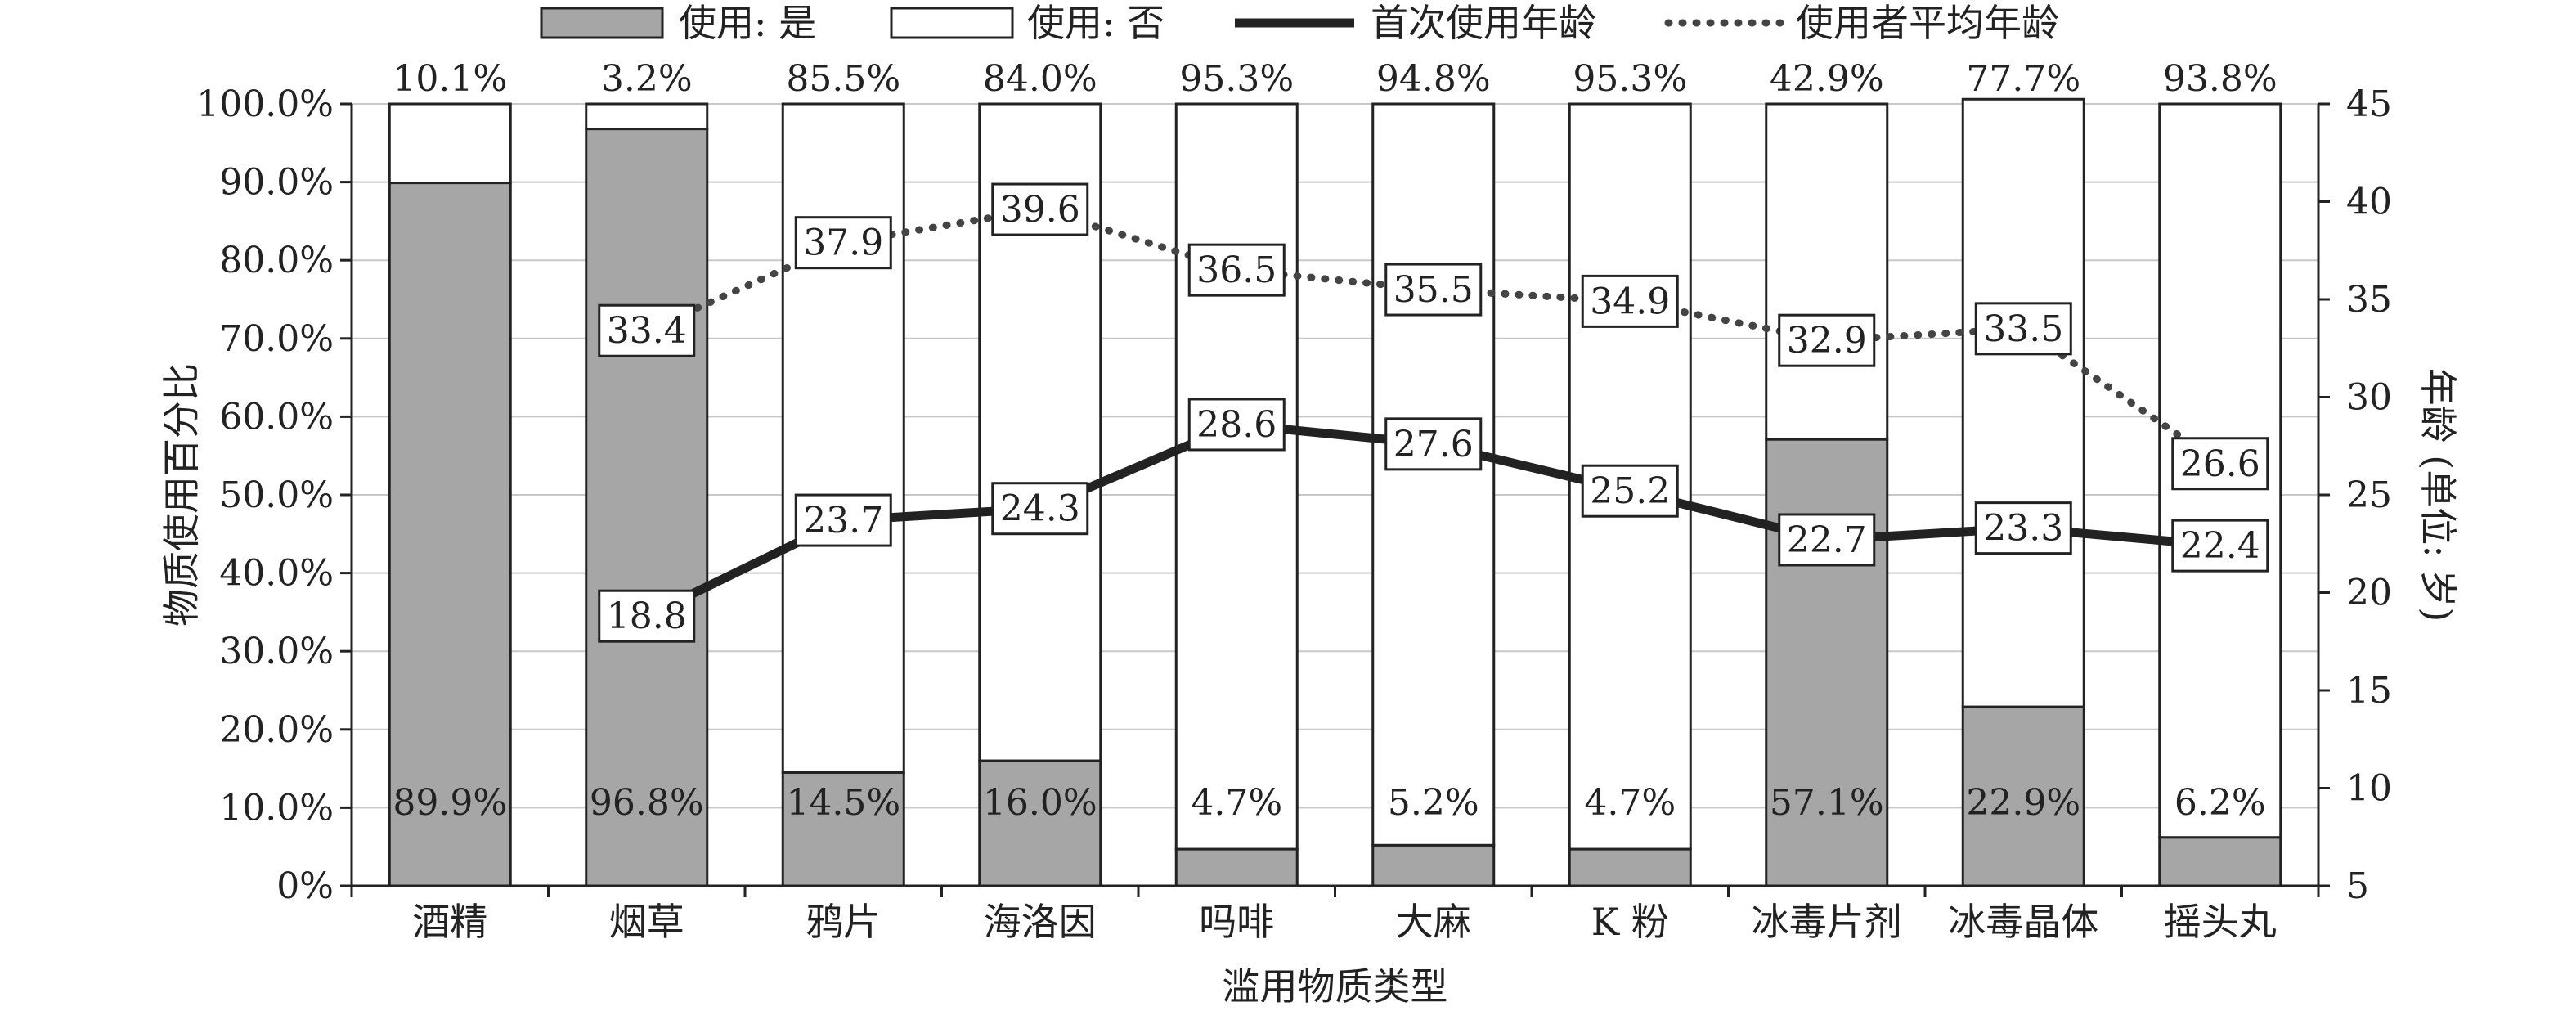 The height and width of the screenshot is (1011, 2576). I want to click on bar-value-label: 96.8%, so click(647, 803).